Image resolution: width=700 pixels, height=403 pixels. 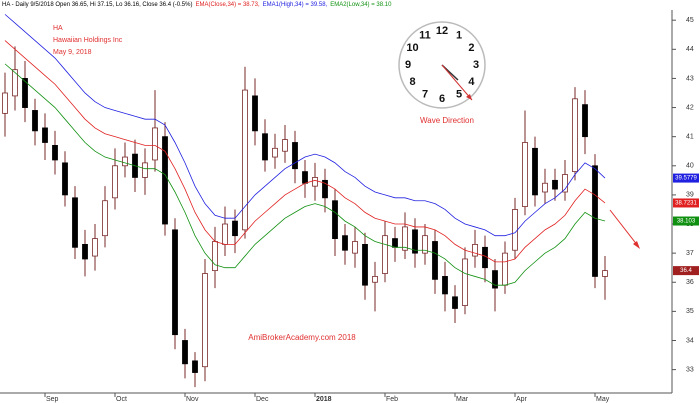 What do you see at coordinates (471, 48) in the screenshot?
I see `clock-number: 2` at bounding box center [471, 48].